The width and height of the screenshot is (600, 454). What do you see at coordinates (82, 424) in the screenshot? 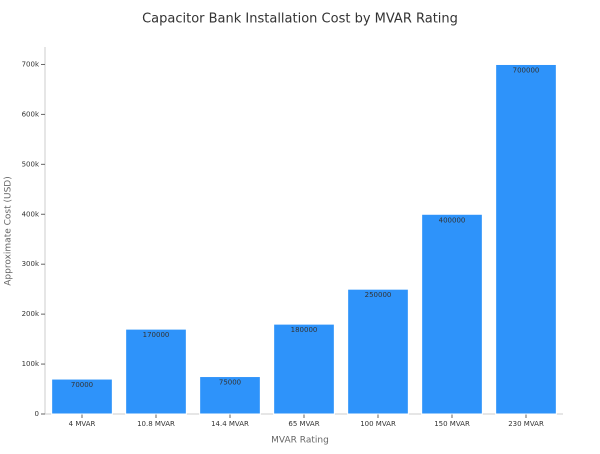
I see `x-tick-label: 4 MVAR` at bounding box center [82, 424].